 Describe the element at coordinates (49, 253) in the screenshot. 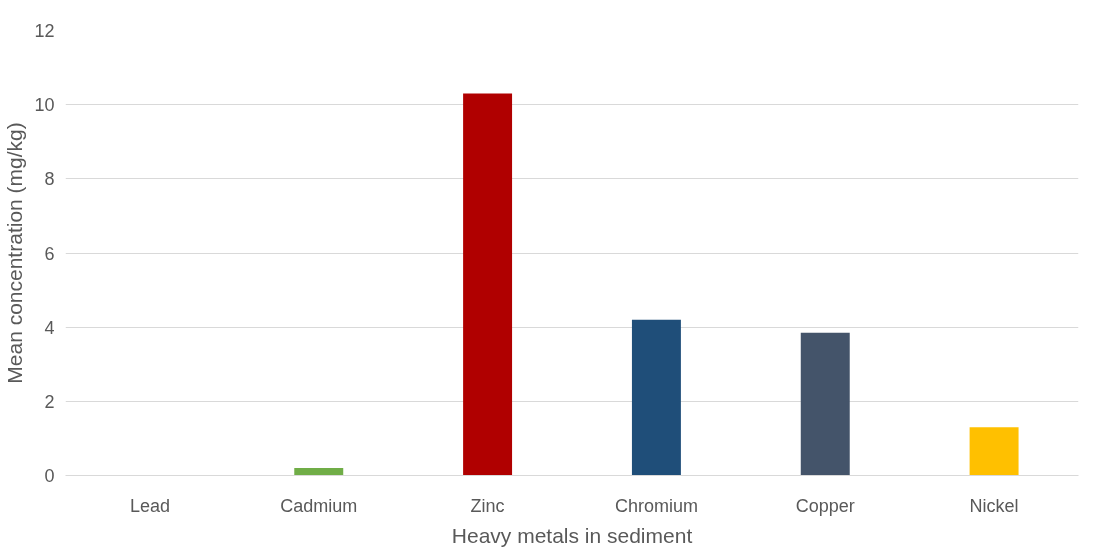

I see `y-tick-label: 6` at that location.